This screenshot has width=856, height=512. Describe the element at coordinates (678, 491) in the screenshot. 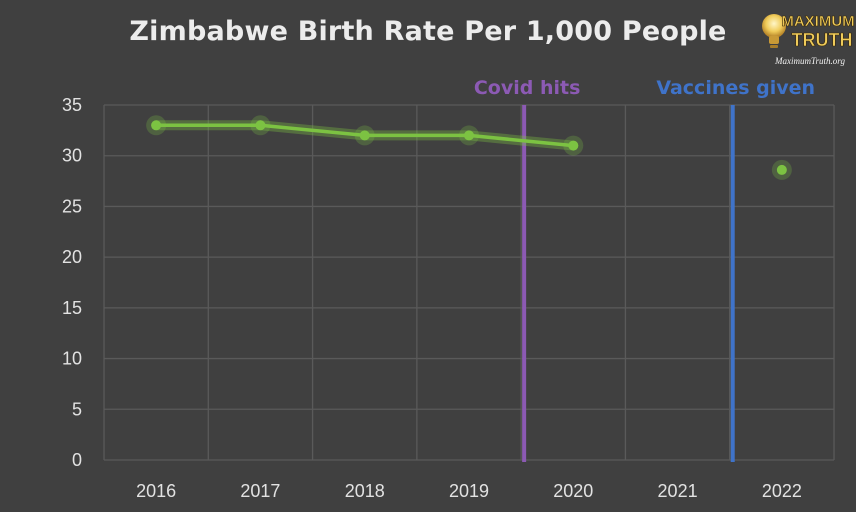

I see `x-tick-label: 2021` at that location.